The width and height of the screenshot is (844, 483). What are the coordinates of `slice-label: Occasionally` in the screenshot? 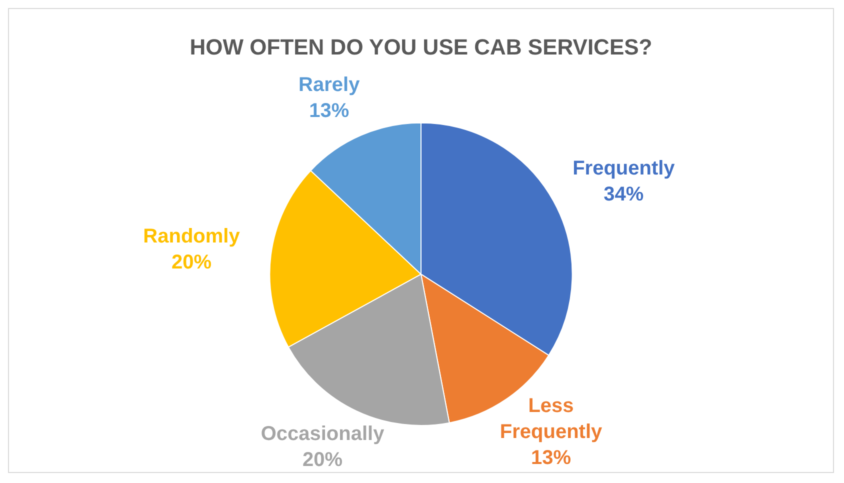 It's located at (323, 433).